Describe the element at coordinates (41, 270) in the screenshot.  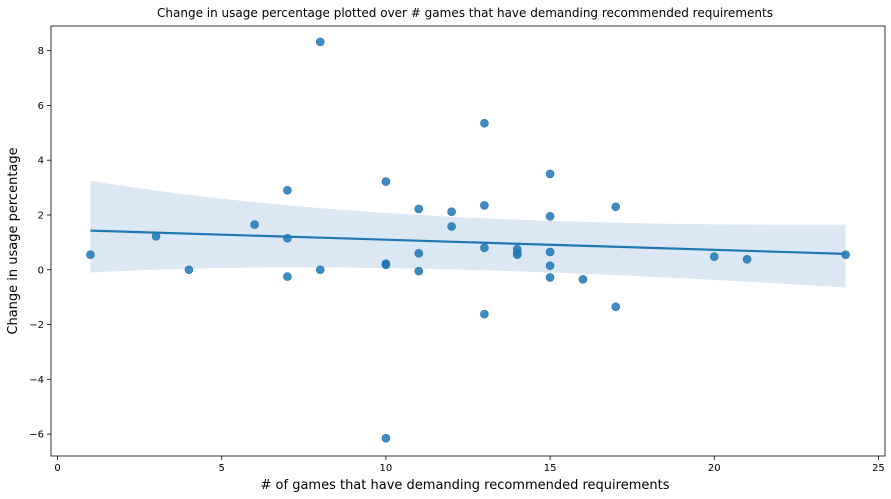
I see `y-tick-label: 0` at that location.